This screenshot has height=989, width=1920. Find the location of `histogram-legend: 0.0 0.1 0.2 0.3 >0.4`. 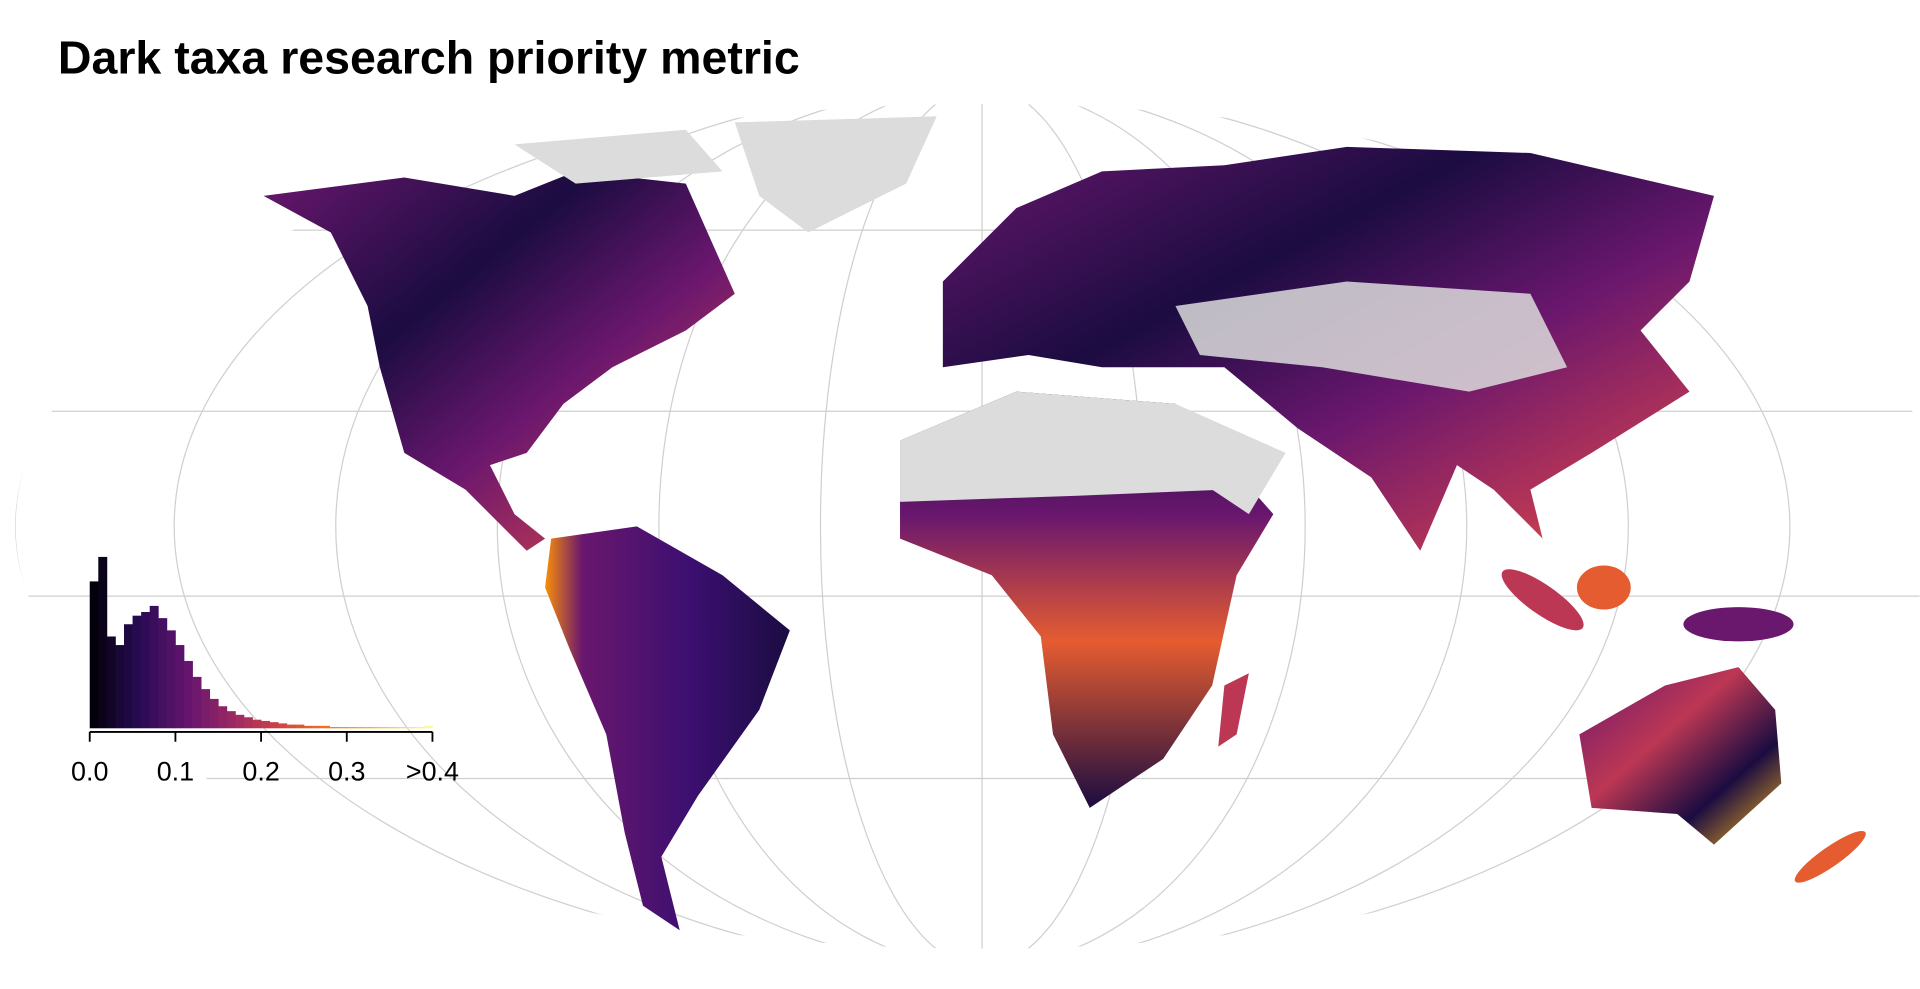

histogram-legend: 0.0 0.1 0.2 0.3 >0.4 is located at coordinates (265, 671).